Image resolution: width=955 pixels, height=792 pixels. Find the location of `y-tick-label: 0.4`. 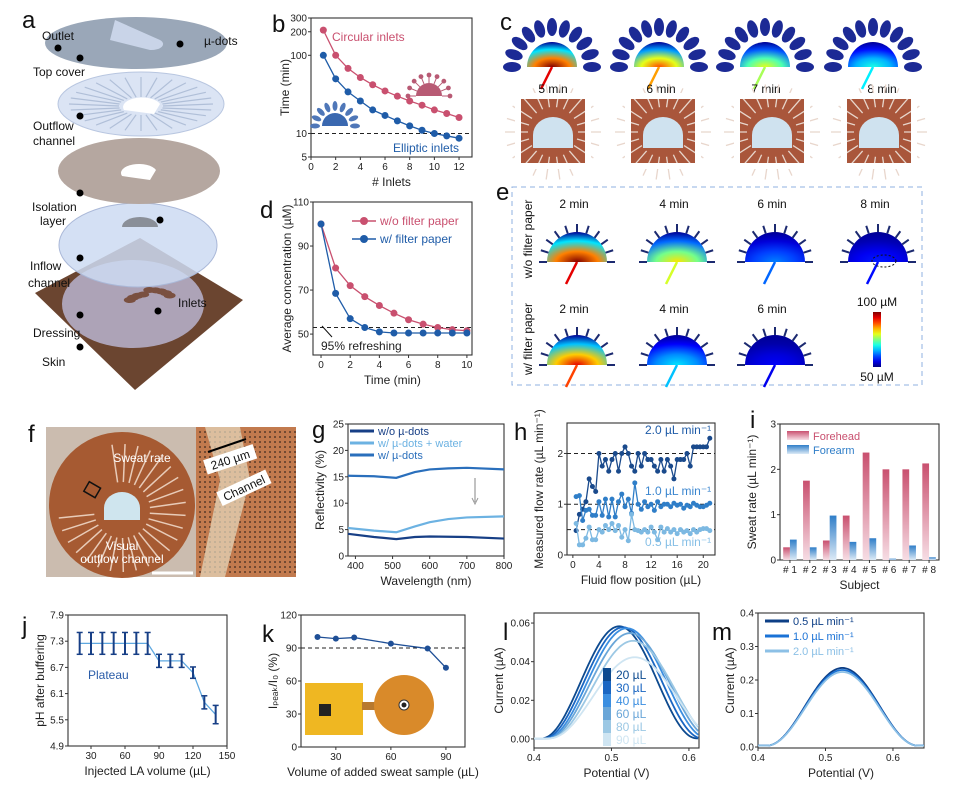

y-tick-label: 0.4 is located at coordinates (747, 614).